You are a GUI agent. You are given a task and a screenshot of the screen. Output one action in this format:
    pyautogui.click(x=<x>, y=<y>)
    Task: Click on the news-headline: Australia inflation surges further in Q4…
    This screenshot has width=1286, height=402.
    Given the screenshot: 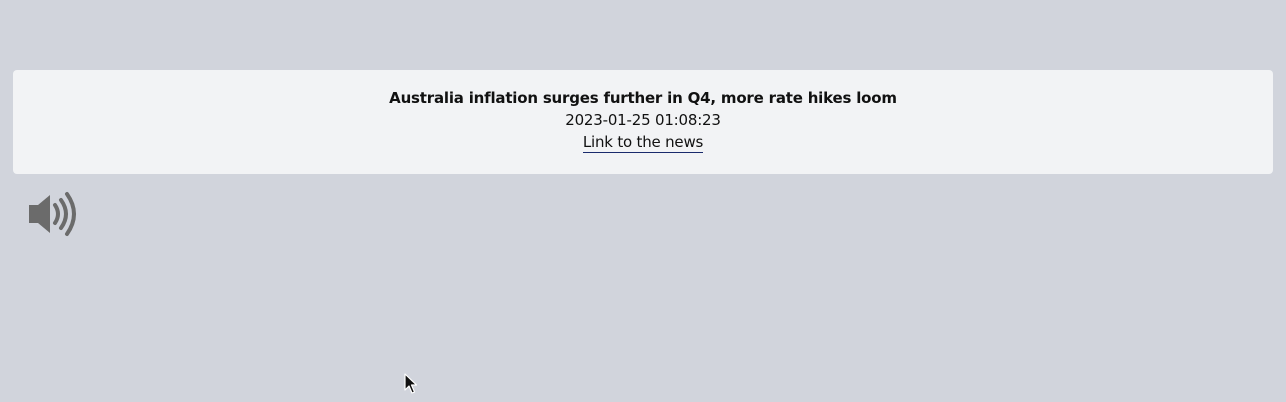 What is the action you would take?
    pyautogui.click(x=643, y=98)
    